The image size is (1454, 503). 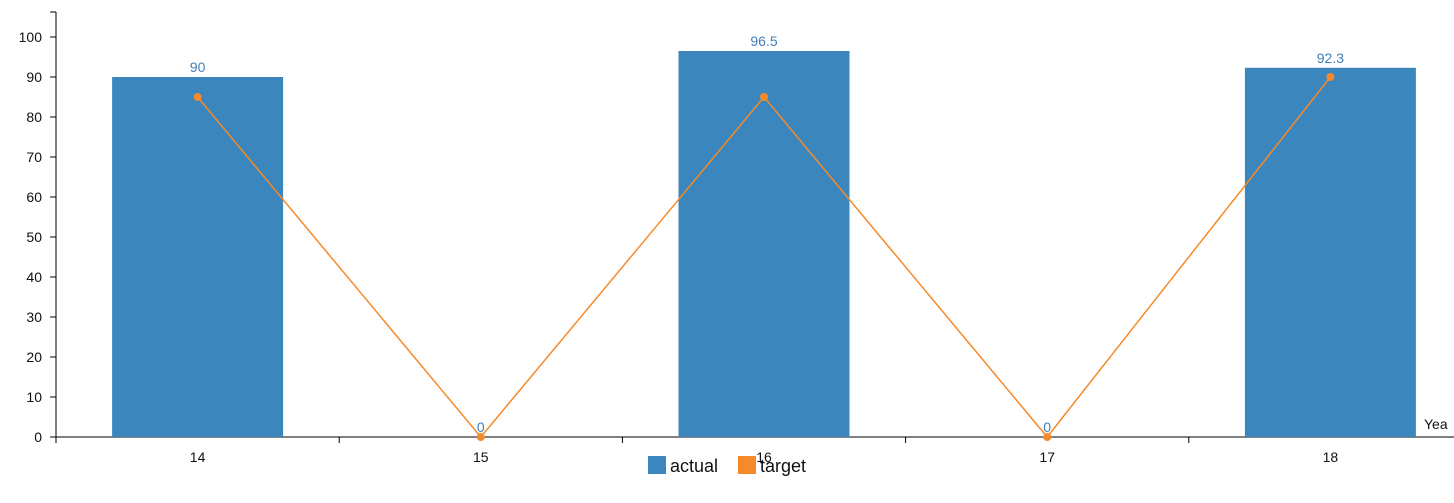 What do you see at coordinates (1436, 424) in the screenshot?
I see `x-axis-title: Yea` at bounding box center [1436, 424].